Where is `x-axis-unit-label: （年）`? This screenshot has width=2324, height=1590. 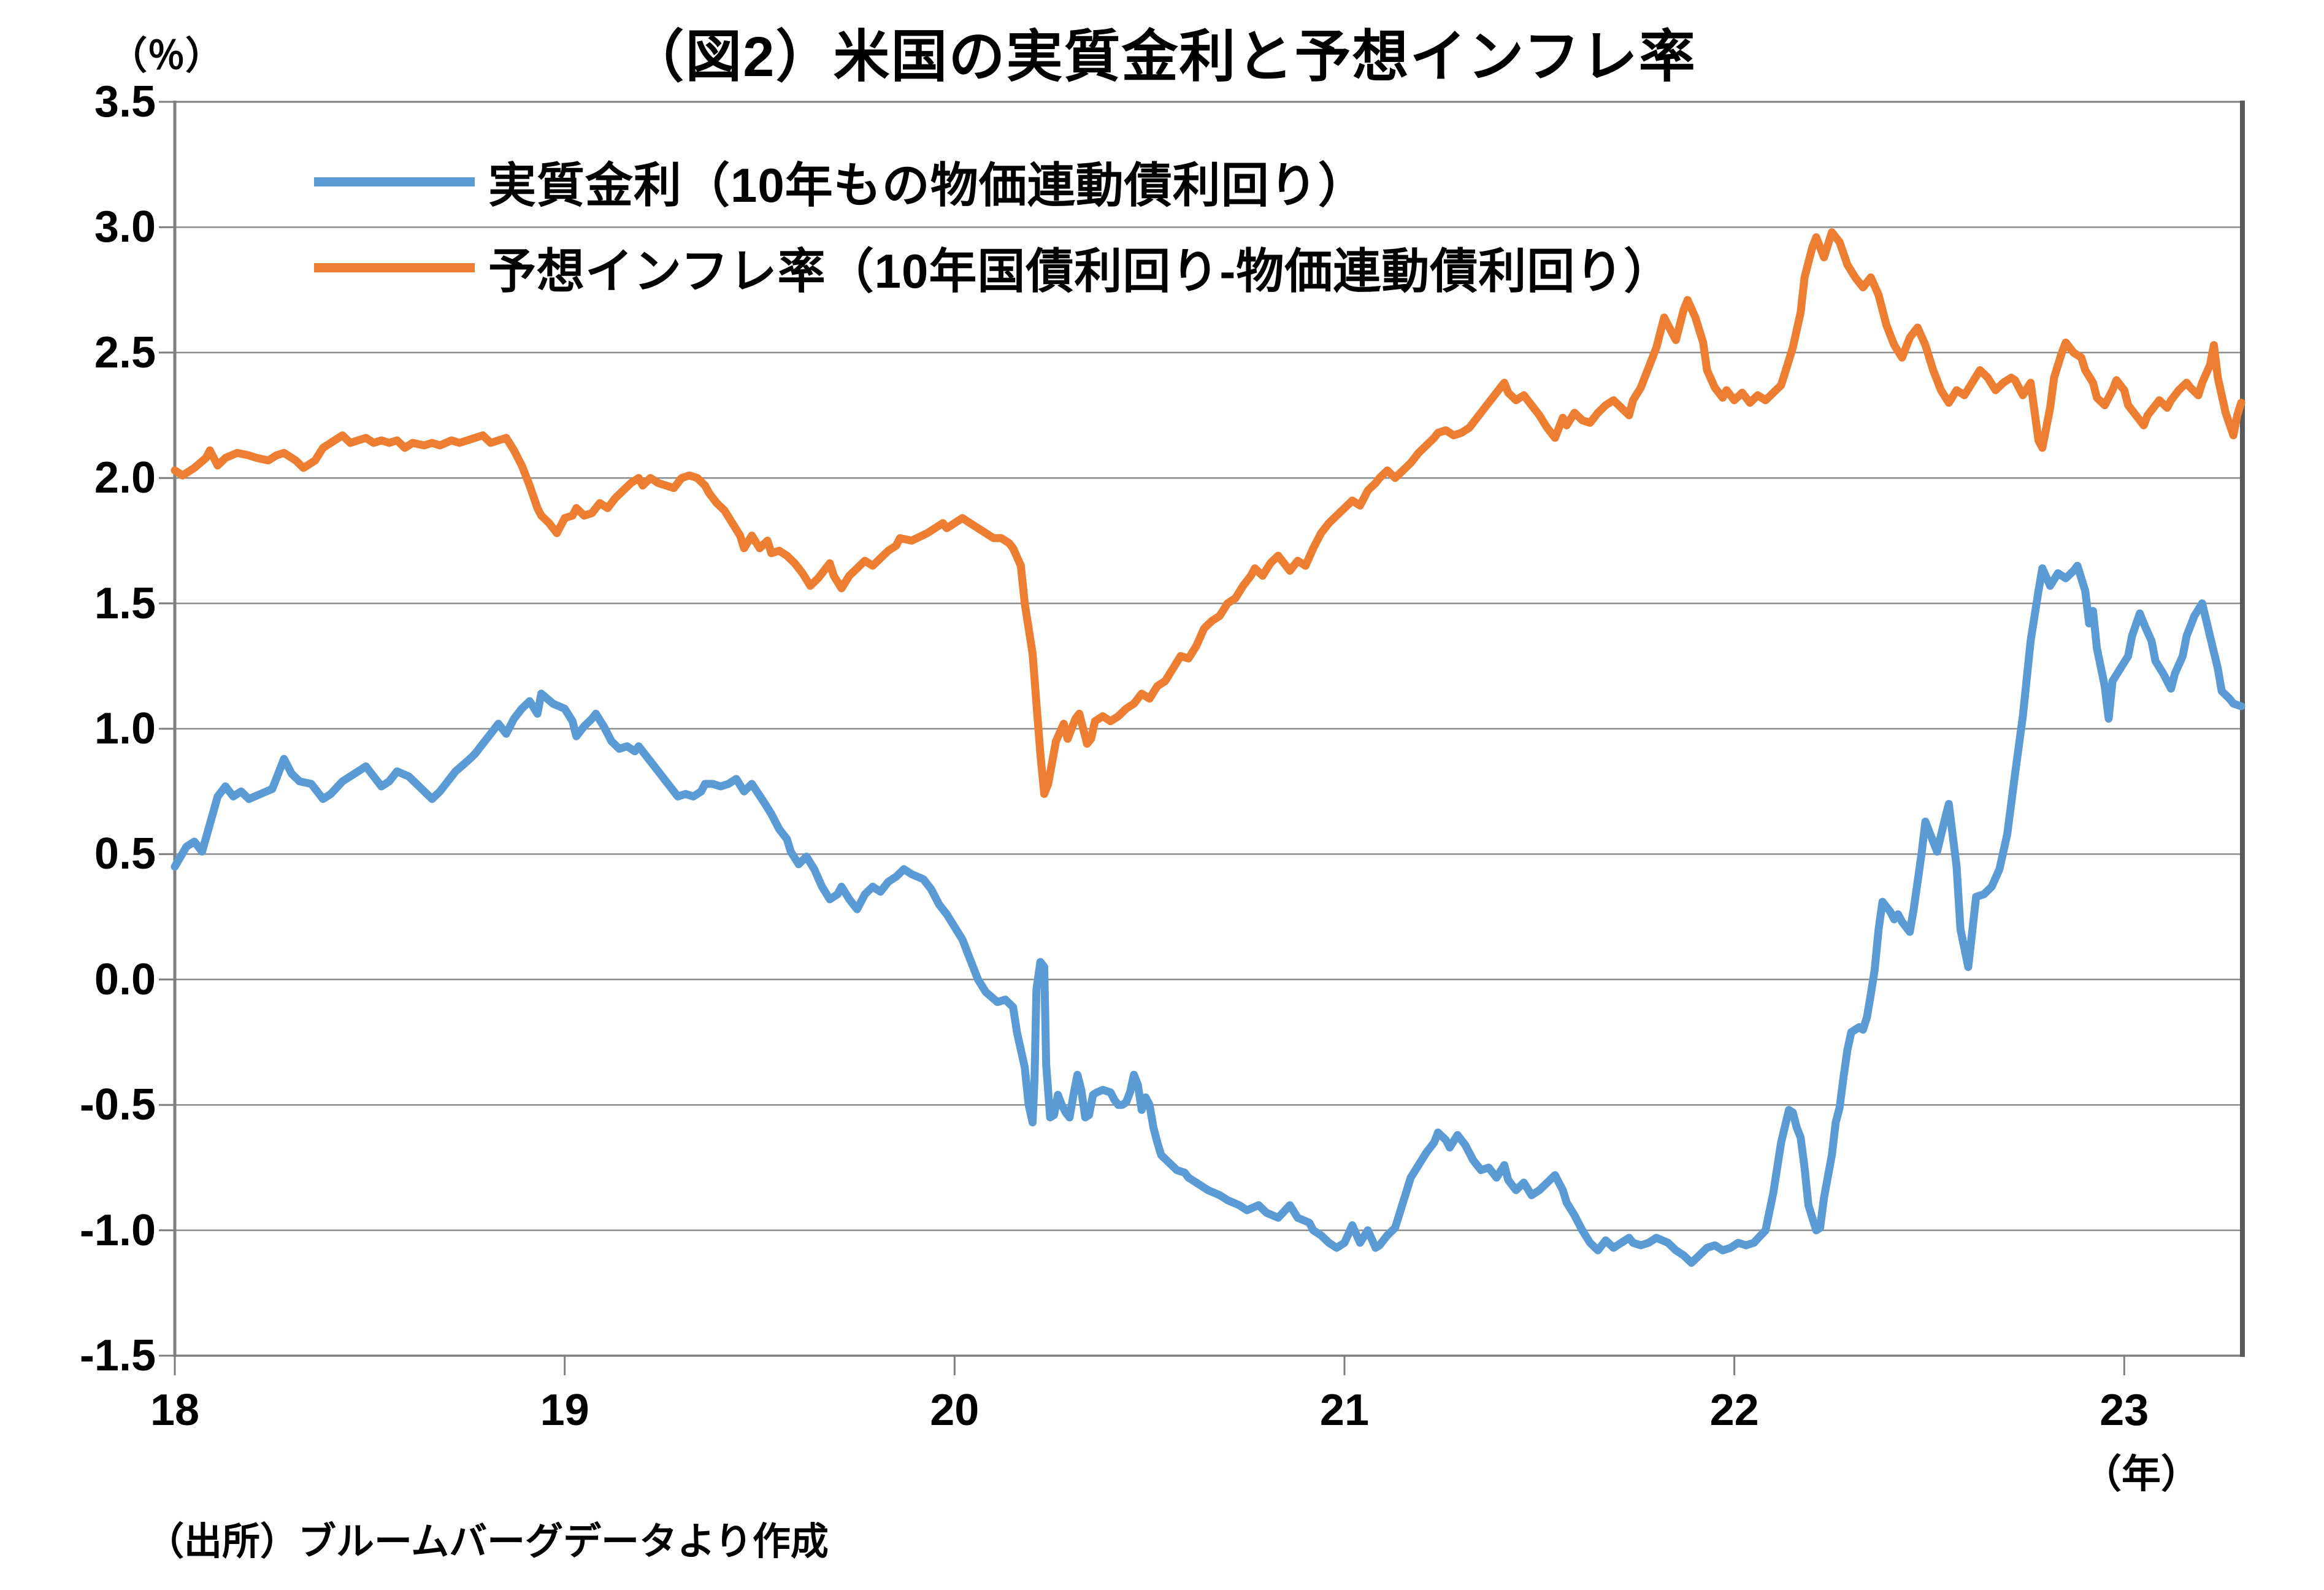
x-axis-unit-label: （年） is located at coordinates (2141, 1474).